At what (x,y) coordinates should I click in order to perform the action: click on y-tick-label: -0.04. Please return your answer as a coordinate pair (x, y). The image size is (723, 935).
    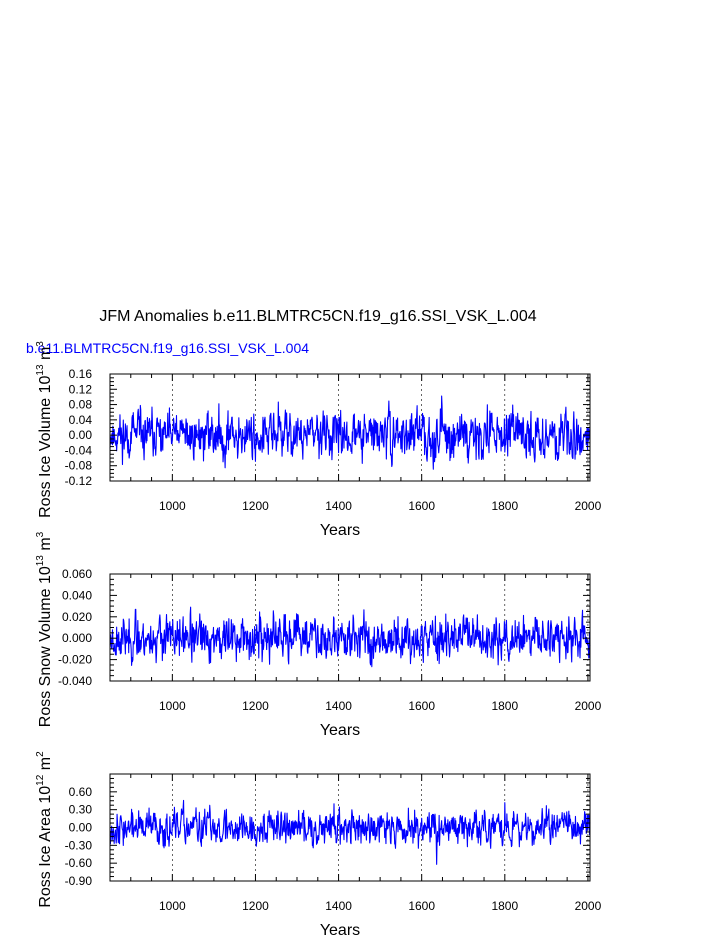
    Looking at the image, I should click on (79, 450).